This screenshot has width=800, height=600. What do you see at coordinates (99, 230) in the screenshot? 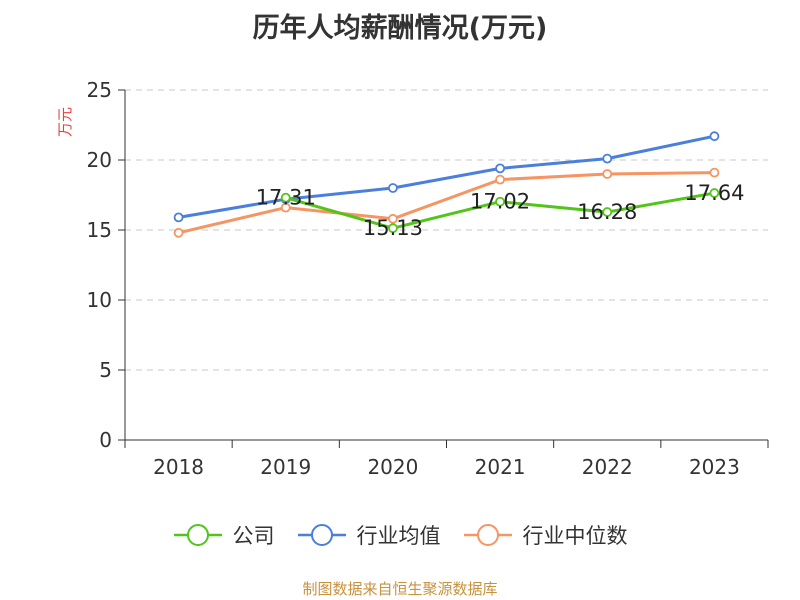
I see `y-tick-label: 15` at bounding box center [99, 230].